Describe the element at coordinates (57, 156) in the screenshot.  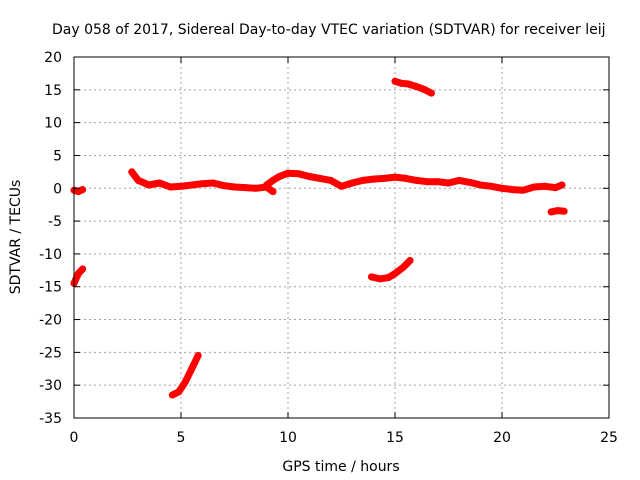
I see `y-tick-label: 5` at that location.